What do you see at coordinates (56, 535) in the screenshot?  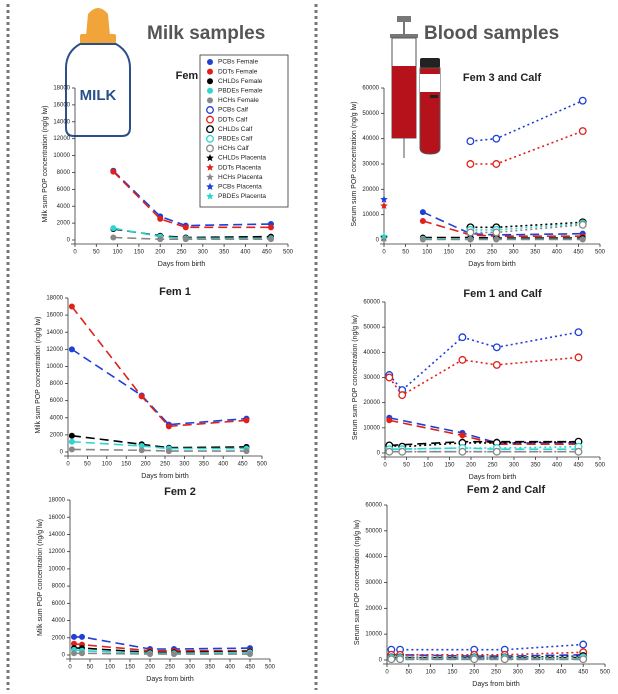 I see `y-tick-label: 14000` at bounding box center [56, 535].